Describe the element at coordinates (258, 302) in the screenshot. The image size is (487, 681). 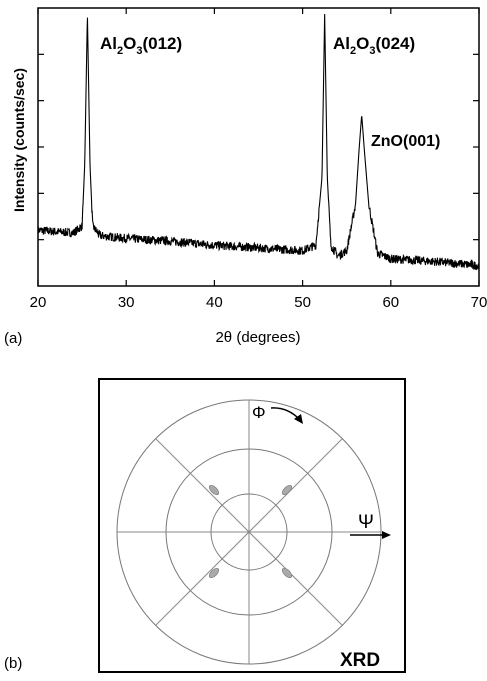
I see `x-tick-labels: 20 30 40 50 60 70` at that location.